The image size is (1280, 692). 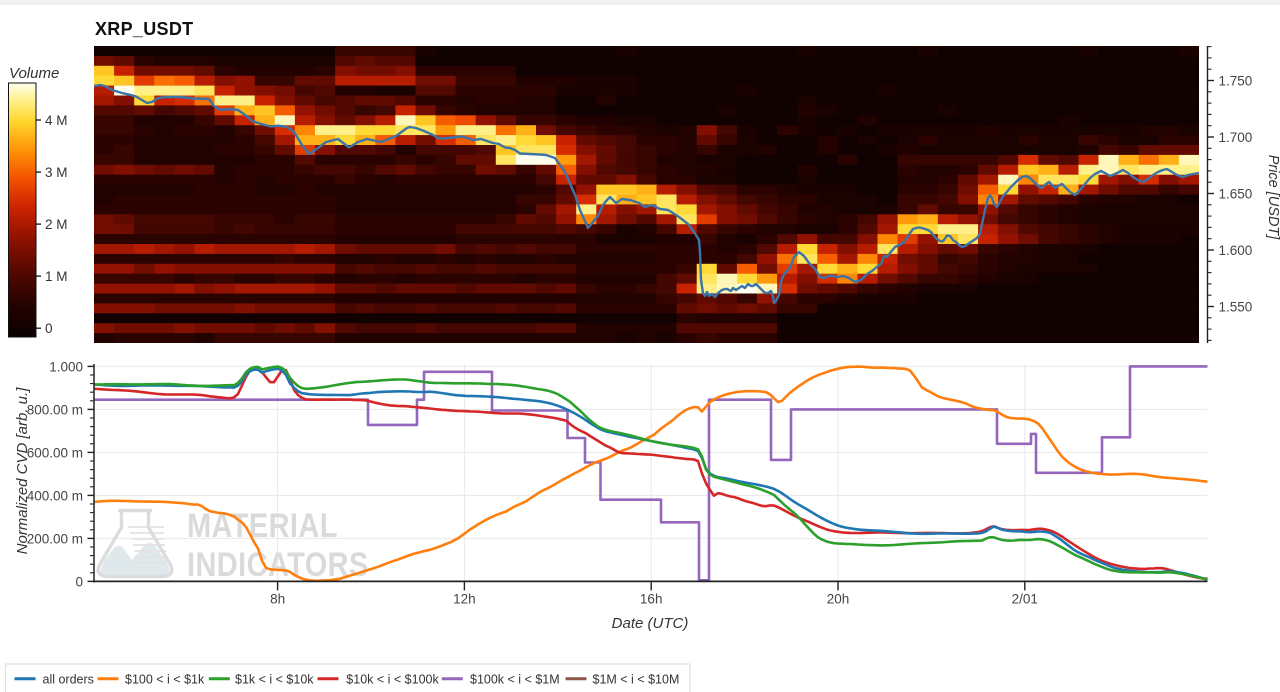 I want to click on svg-text: 1.650, so click(x=1236, y=194).